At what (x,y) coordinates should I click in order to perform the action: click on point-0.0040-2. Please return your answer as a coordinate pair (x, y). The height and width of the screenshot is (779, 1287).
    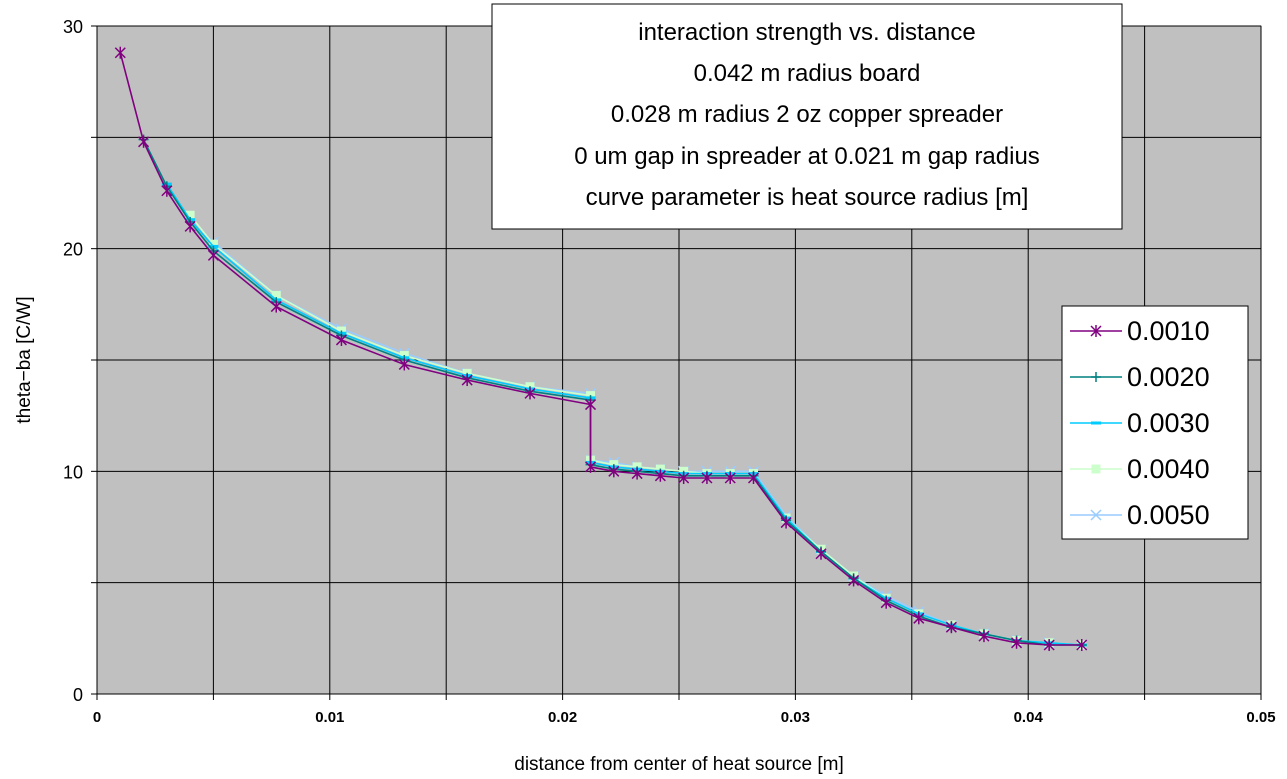
    Looking at the image, I should click on (276, 295).